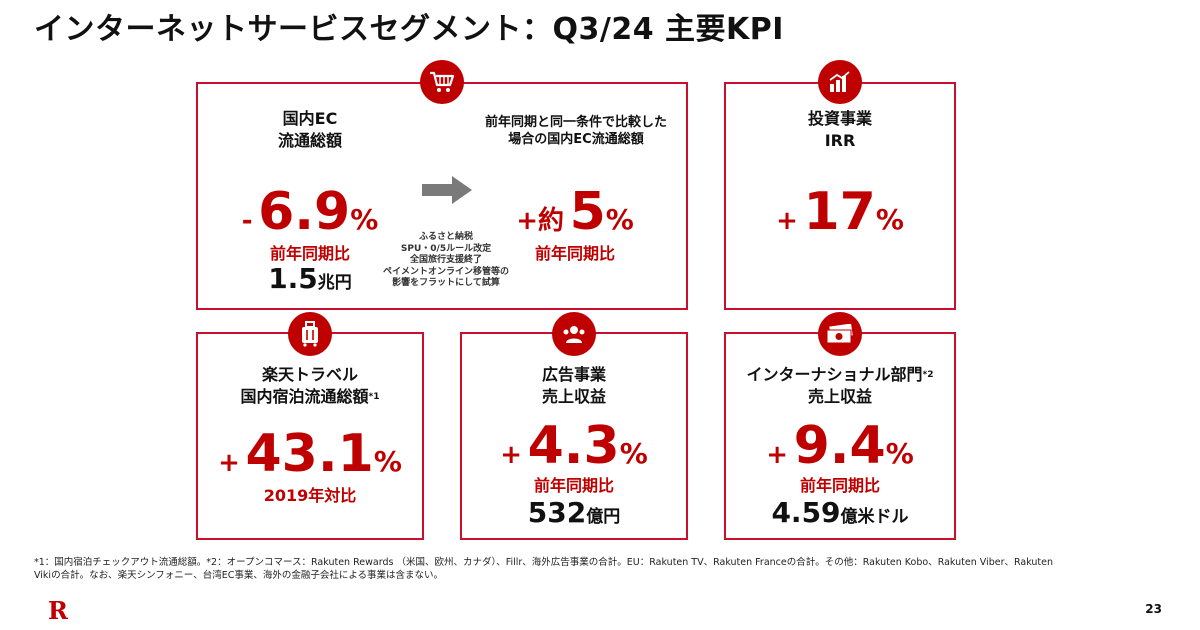  I want to click on domestic-ec-value: - 6.9%, so click(310, 212).